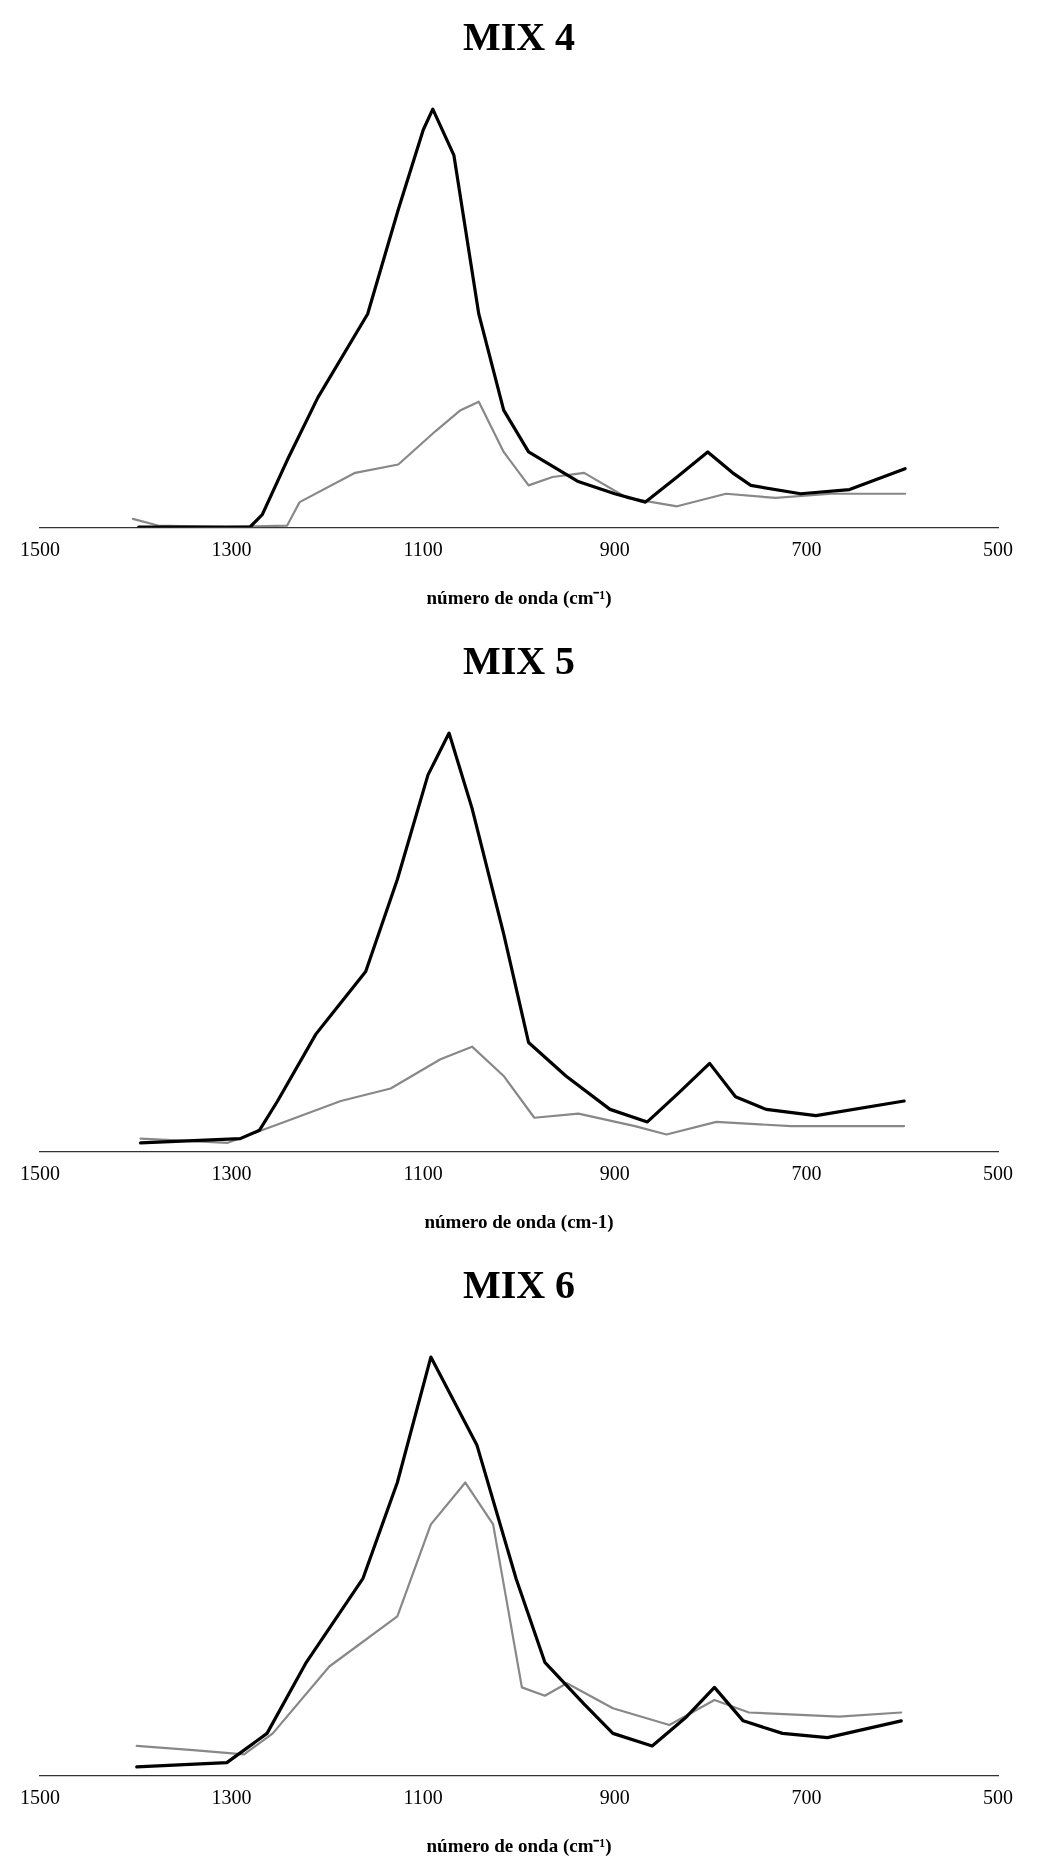  I want to click on x-axis-title: número de onda (cm-1), so click(519, 1221).